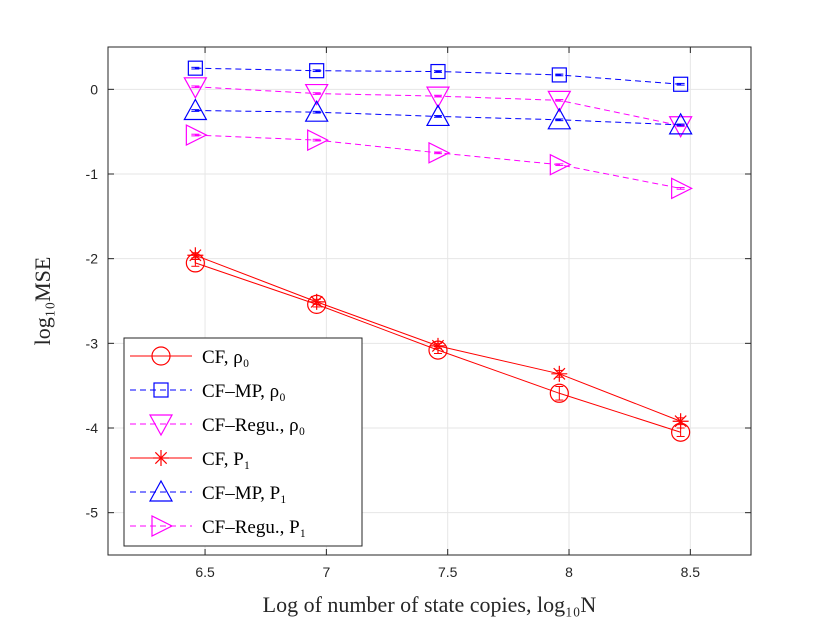 The image size is (830, 623). I want to click on legend-entry: CF–MP, ρ₀, so click(208, 391).